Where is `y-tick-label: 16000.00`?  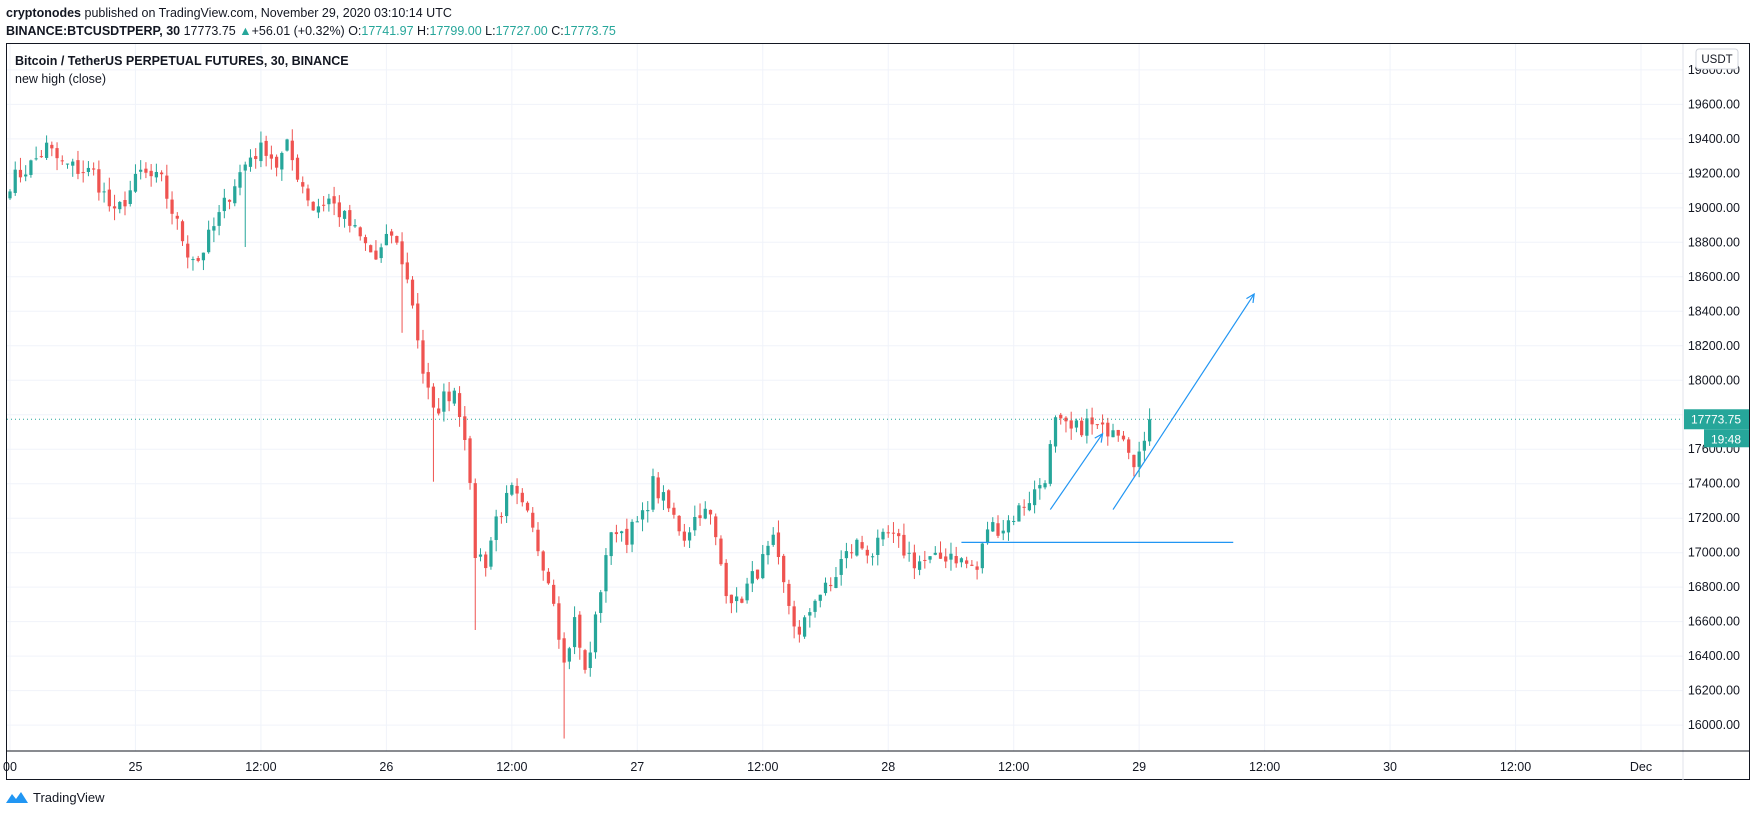 y-tick-label: 16000.00 is located at coordinates (1714, 725).